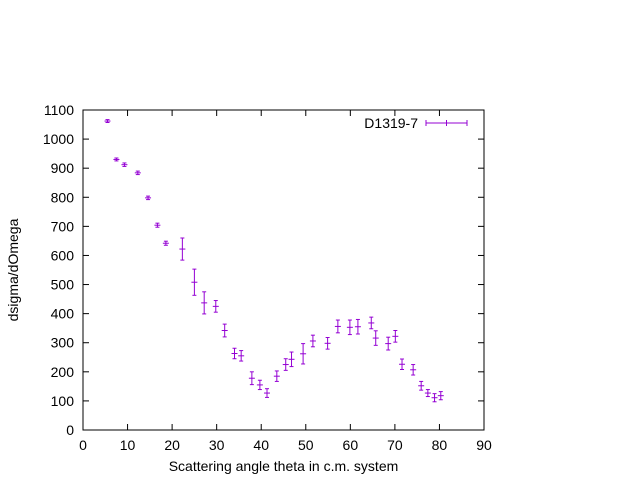  I want to click on y-tick-label: 200, so click(63, 372).